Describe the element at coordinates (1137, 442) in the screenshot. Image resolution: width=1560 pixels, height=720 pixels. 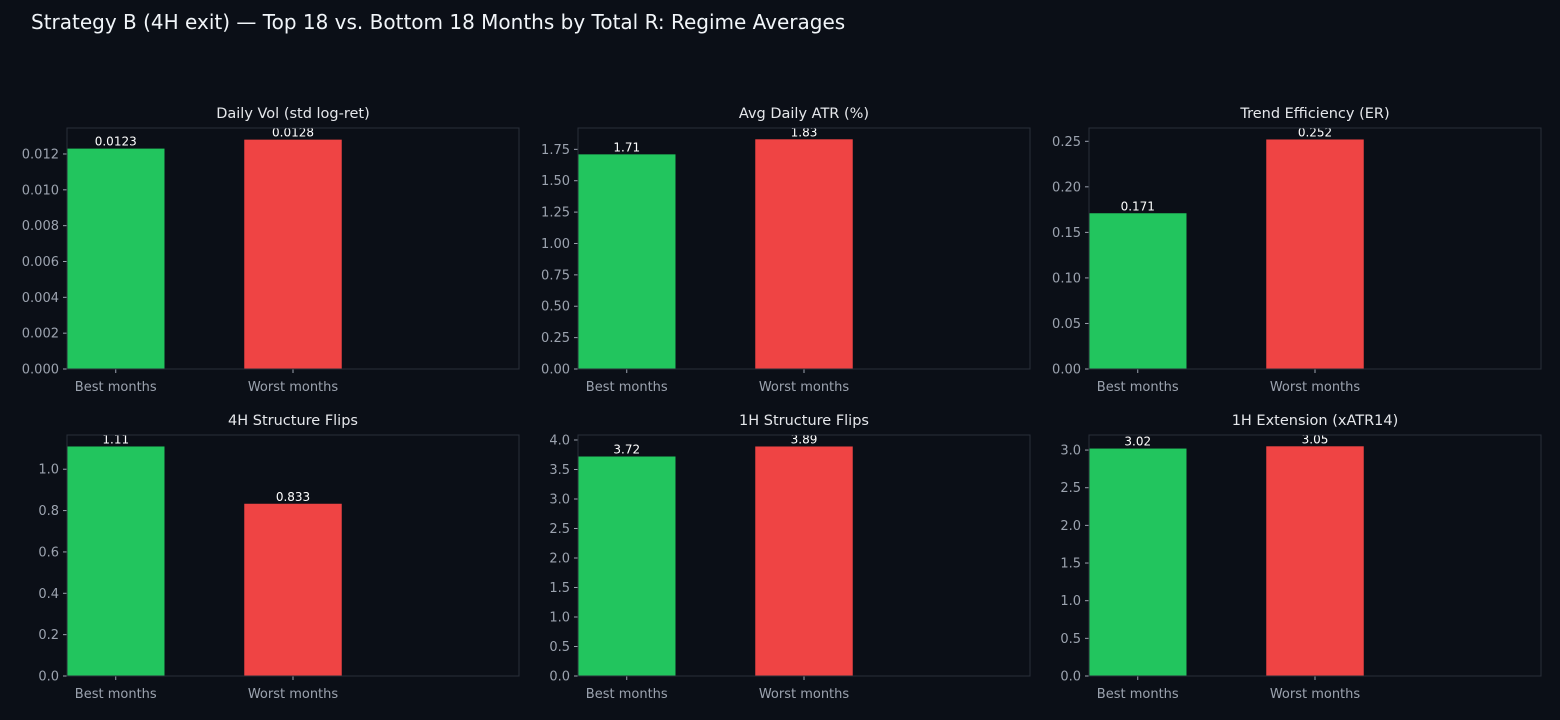
I see `bar-value-label: 3.02` at that location.